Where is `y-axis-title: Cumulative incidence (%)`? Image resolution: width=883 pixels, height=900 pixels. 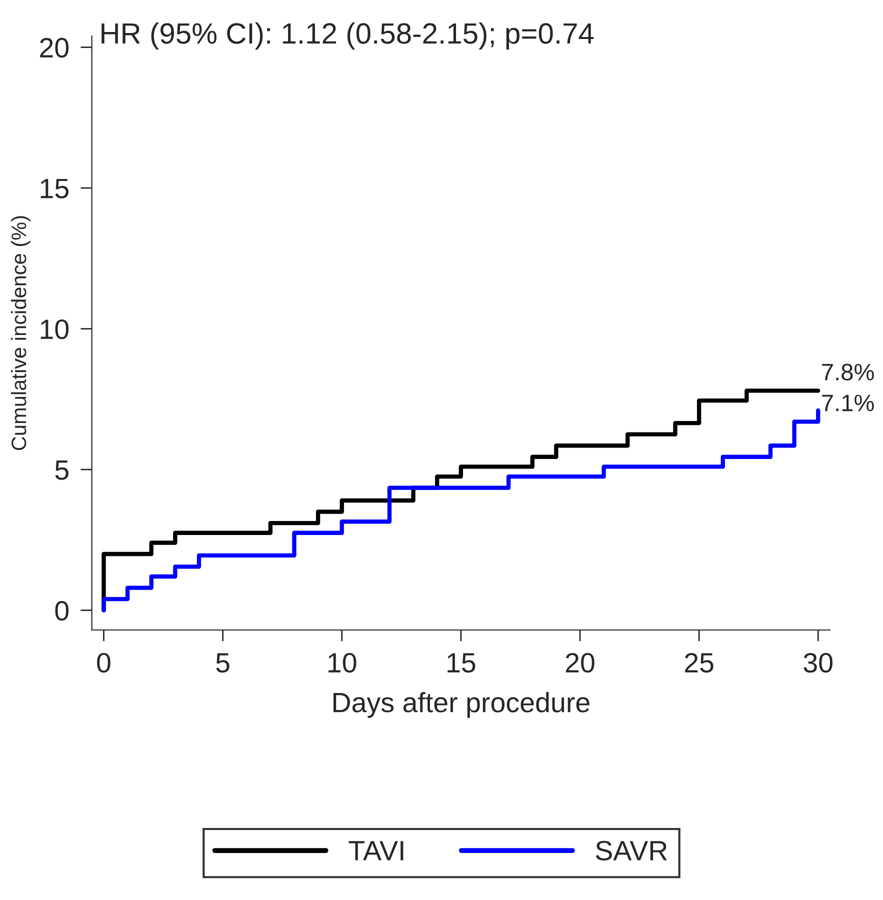 y-axis-title: Cumulative incidence (%) is located at coordinates (20, 333).